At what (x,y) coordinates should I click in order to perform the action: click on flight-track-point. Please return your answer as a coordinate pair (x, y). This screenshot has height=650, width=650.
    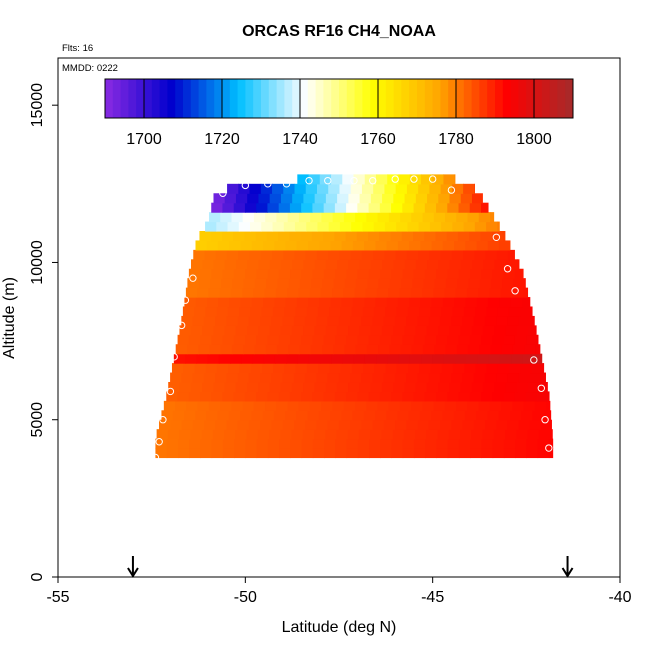
    Looking at the image, I should click on (193, 278).